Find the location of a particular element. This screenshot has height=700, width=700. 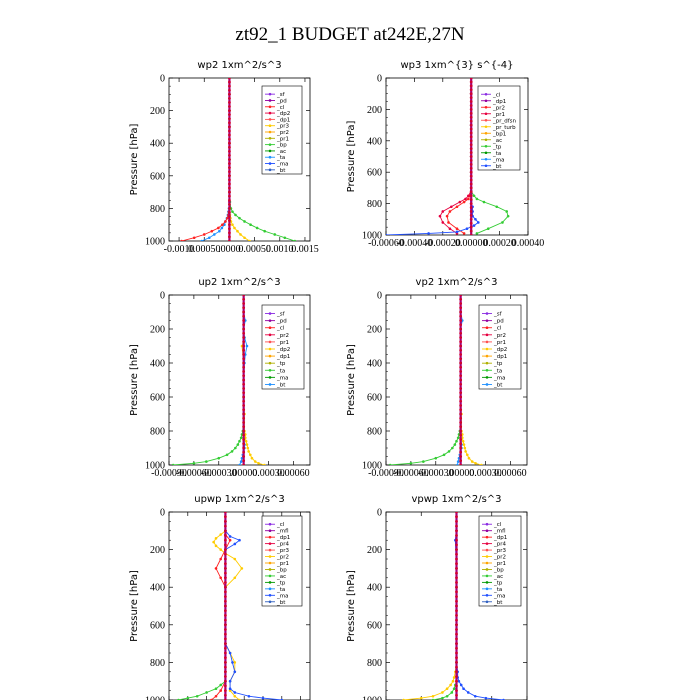

y-tick-label: 600 is located at coordinates (374, 173).